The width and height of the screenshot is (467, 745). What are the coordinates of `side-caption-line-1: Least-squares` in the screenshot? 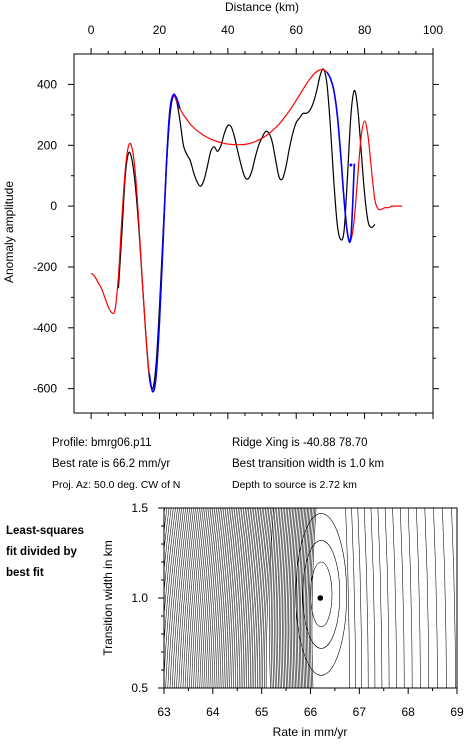 It's located at (45, 531).